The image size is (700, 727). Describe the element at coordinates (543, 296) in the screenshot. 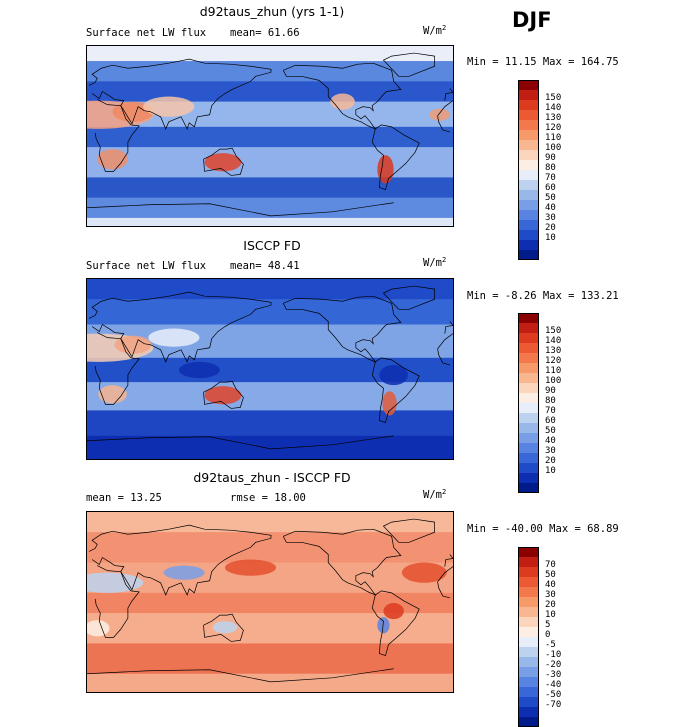

I see `panel-2-minmax: Min = -8.26 Max = 133.21` at that location.